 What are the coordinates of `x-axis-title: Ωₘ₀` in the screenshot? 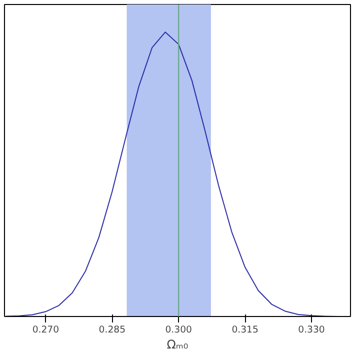 It's located at (177, 345).